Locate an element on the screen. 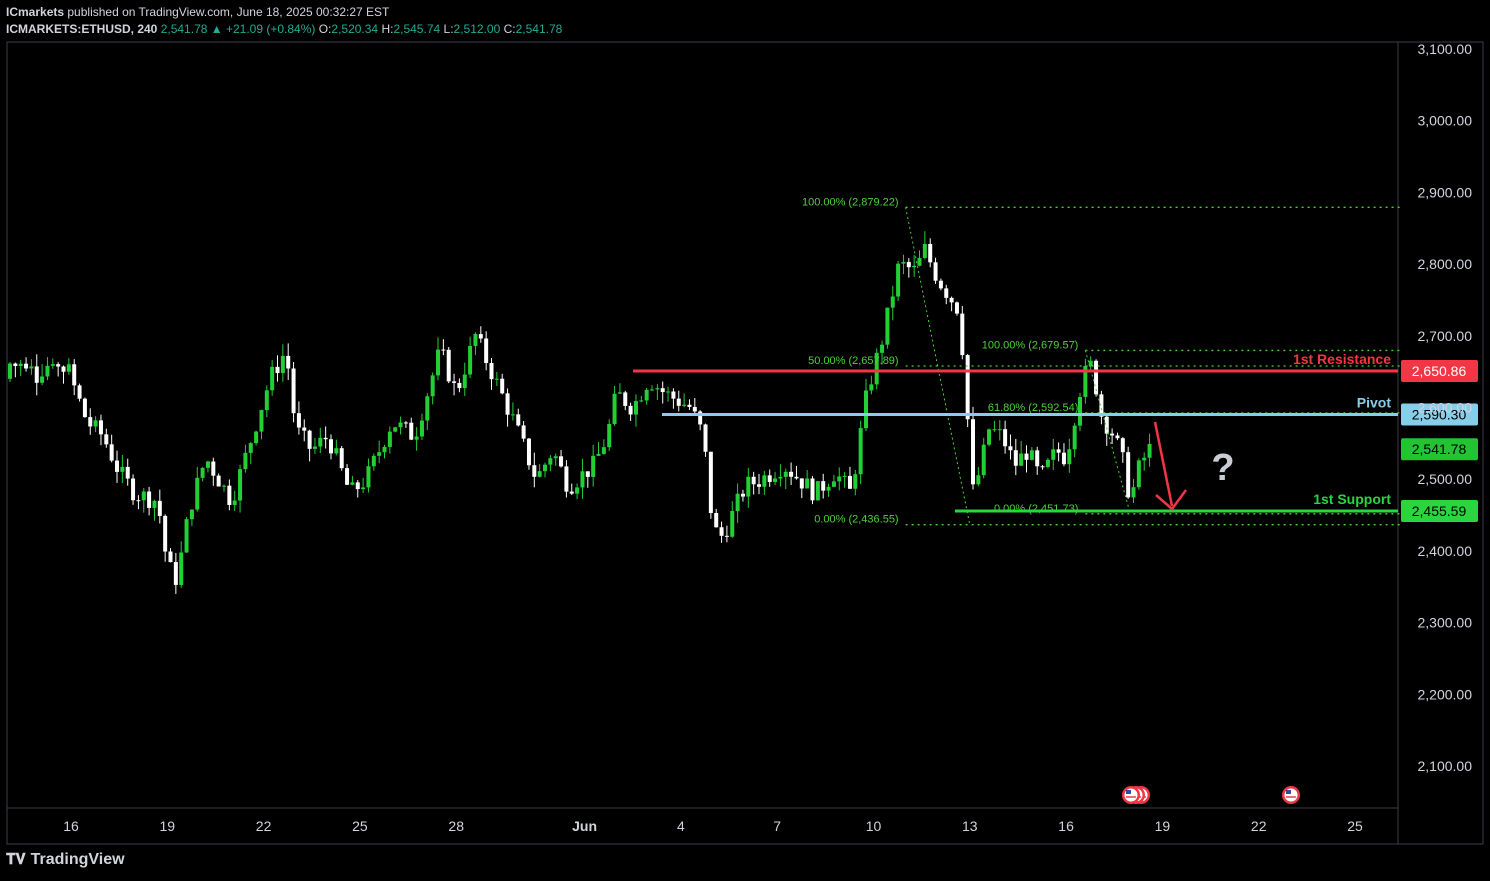  open-label: O: is located at coordinates (325, 29).